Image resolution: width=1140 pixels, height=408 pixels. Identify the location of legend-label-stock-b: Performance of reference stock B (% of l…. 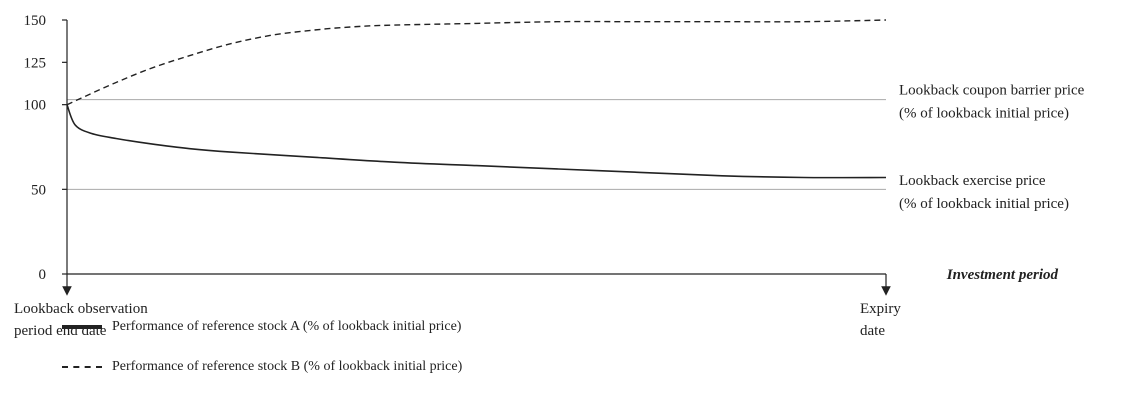
(287, 366).